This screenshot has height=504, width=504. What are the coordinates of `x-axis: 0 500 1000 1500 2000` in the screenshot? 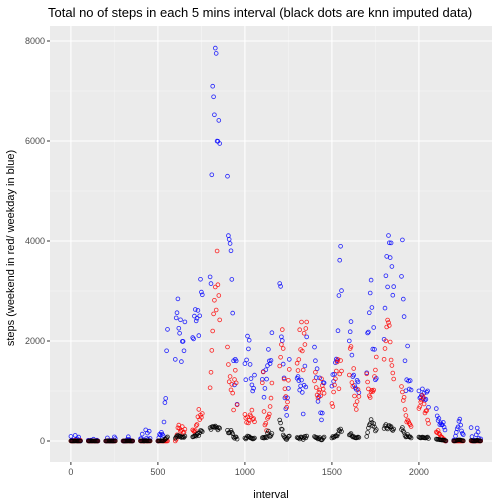 It's located at (248, 469).